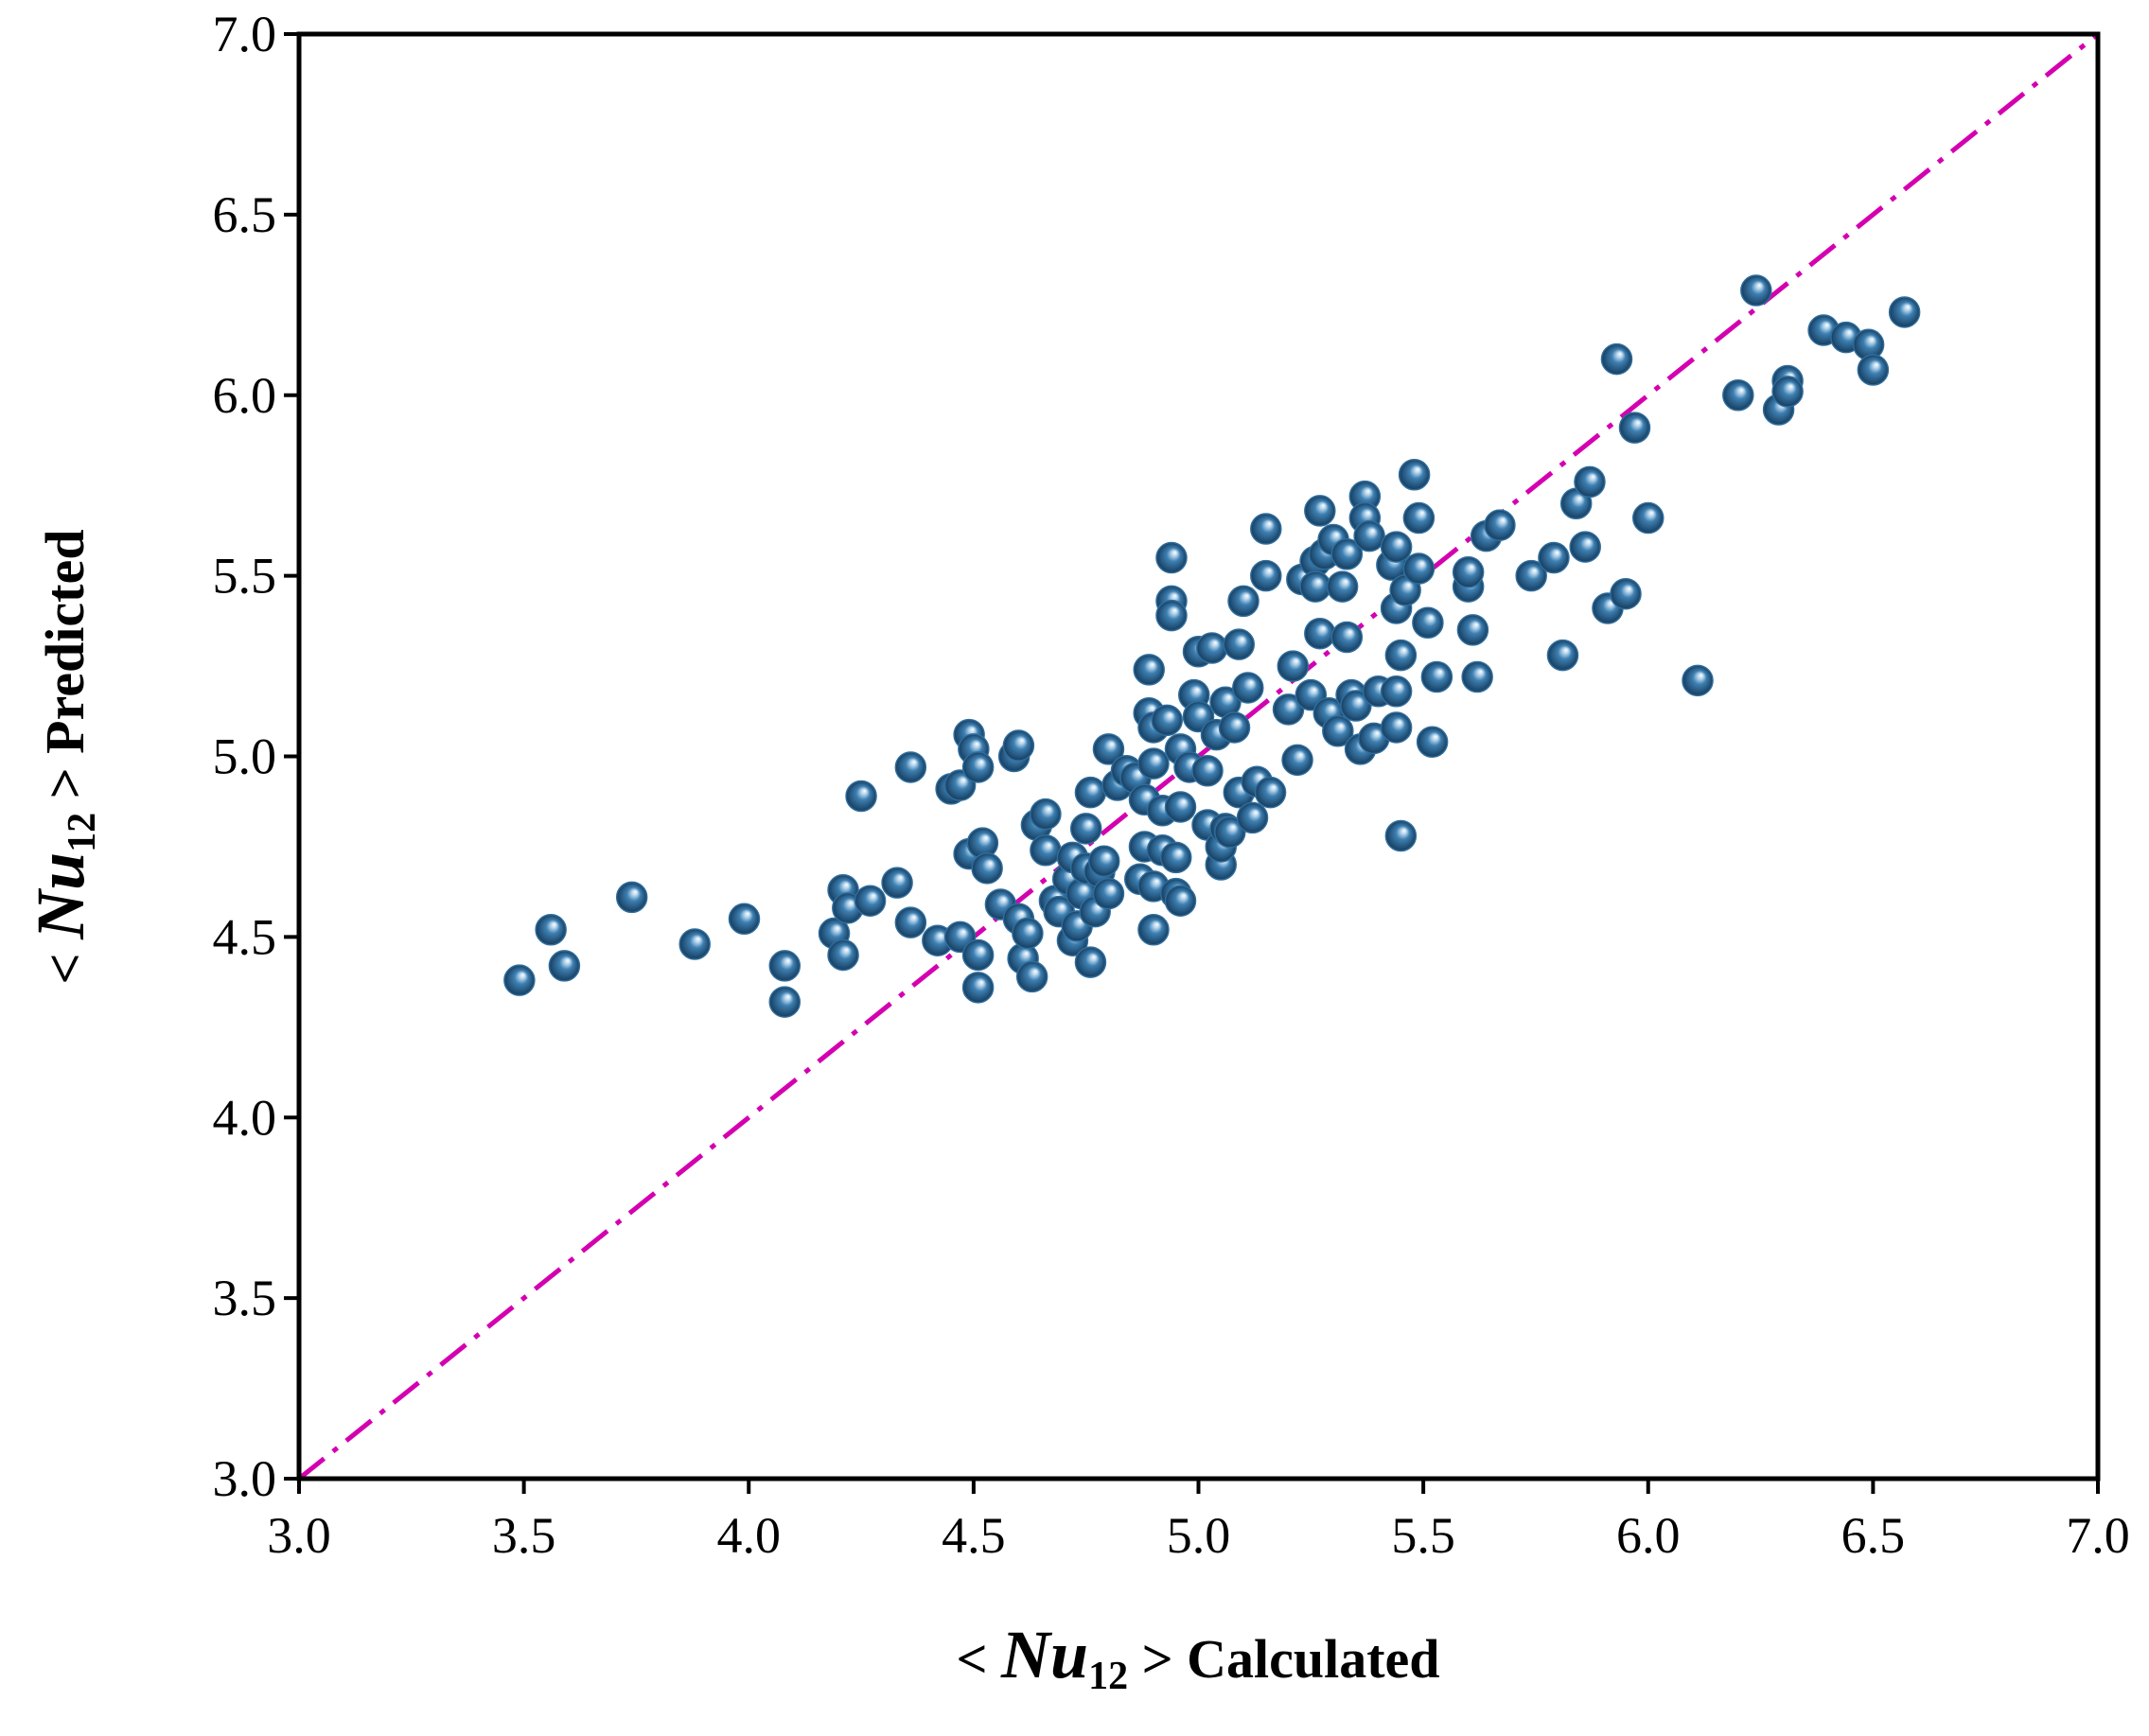 This screenshot has height=1736, width=2149. Describe the element at coordinates (245, 936) in the screenshot. I see `y-tick-label: 4.5` at that location.